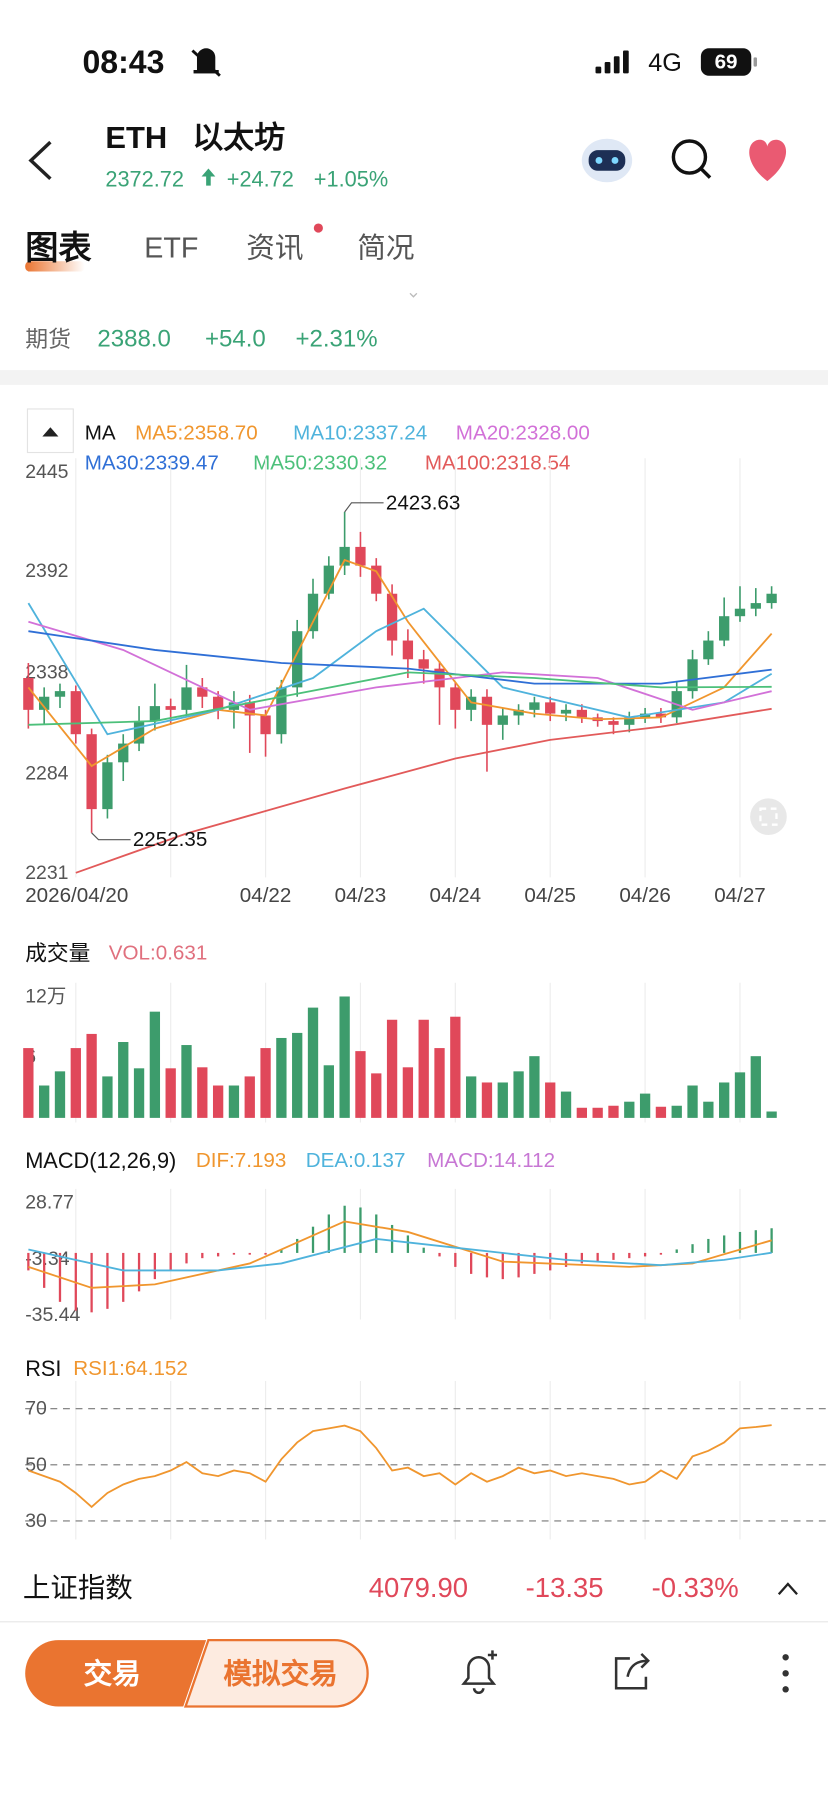  What do you see at coordinates (318, 228) in the screenshot?
I see `badge-dot` at bounding box center [318, 228].